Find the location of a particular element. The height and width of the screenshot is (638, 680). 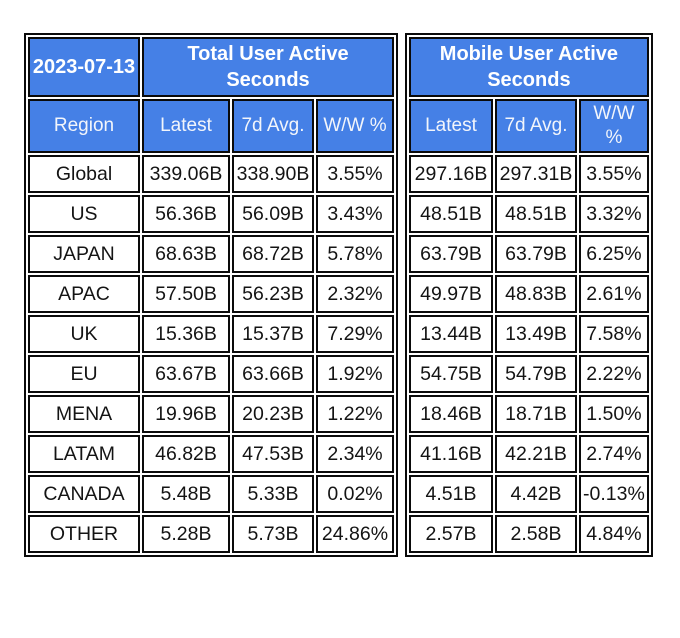

value-cell: 7.58% is located at coordinates (614, 334).